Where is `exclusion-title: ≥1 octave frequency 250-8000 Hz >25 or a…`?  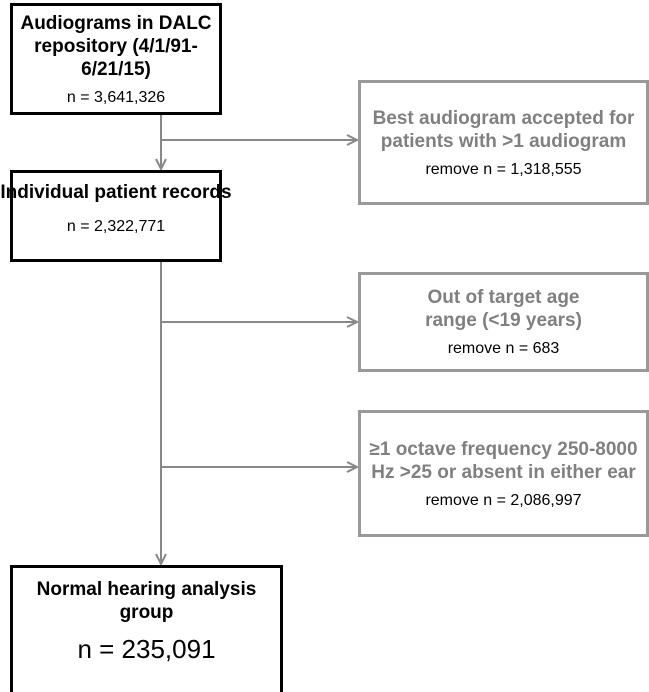
exclusion-title: ≥1 octave frequency 250-8000 Hz >25 or a… is located at coordinates (503, 460).